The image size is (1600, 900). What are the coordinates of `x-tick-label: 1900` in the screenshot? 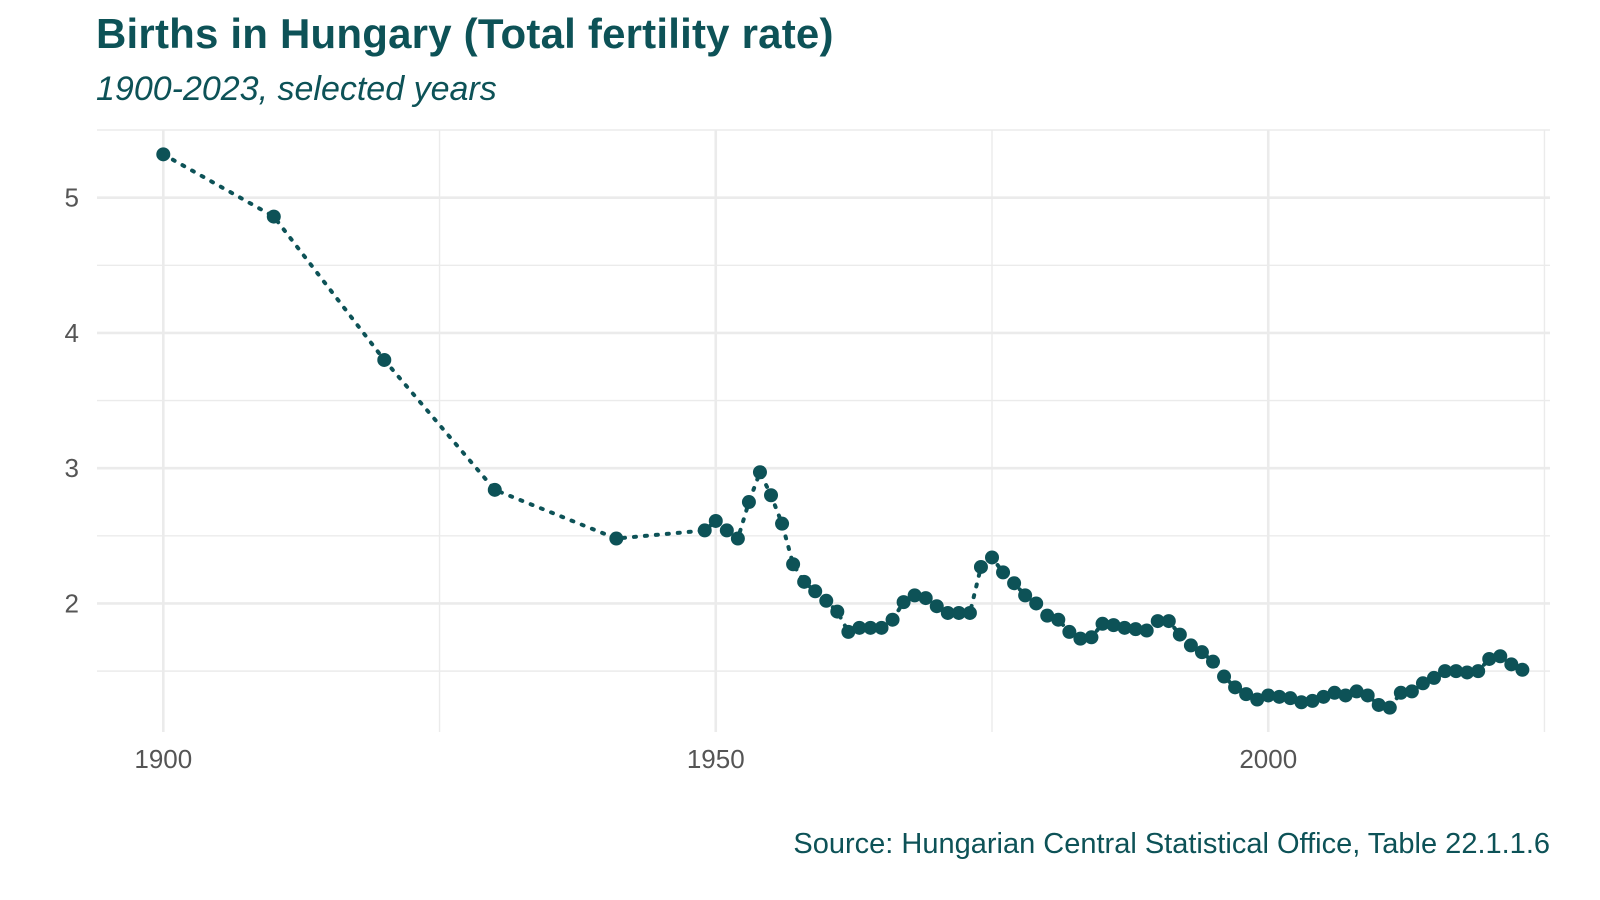 It's located at (163, 759).